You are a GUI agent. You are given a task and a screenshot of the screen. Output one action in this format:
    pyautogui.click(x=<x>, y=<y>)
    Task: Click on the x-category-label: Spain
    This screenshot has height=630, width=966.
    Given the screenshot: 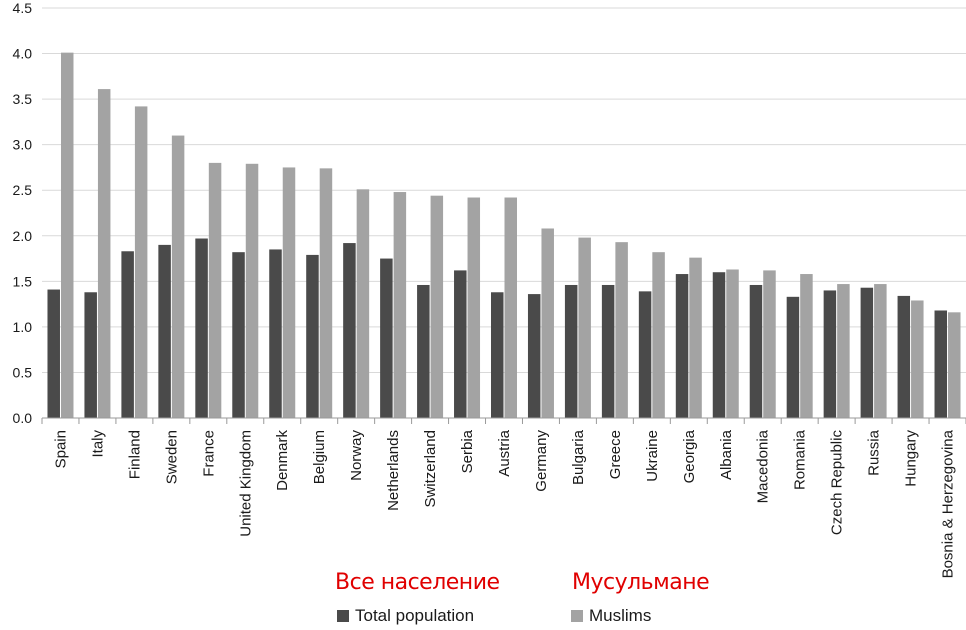 What is the action you would take?
    pyautogui.click(x=60, y=449)
    